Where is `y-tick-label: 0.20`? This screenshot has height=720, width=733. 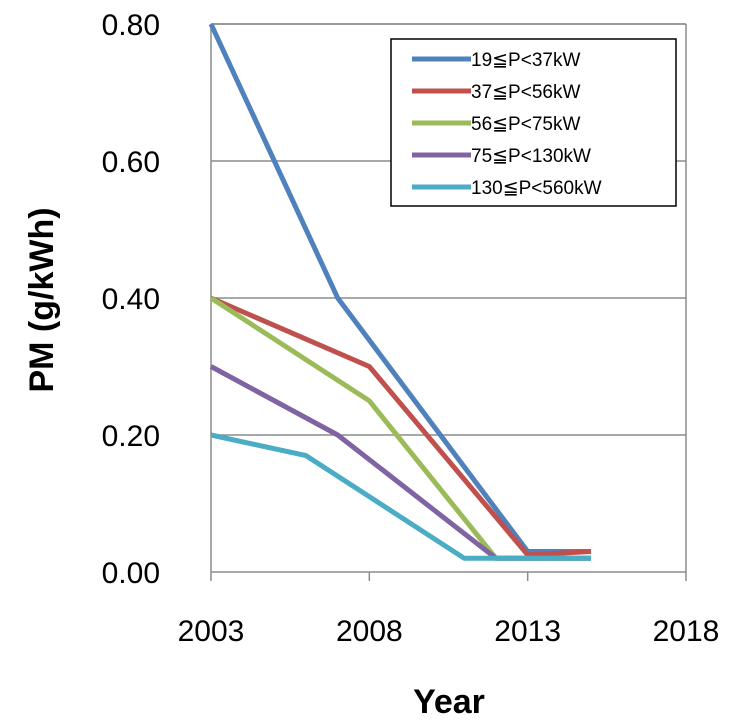
y-tick-label: 0.20 is located at coordinates (131, 436).